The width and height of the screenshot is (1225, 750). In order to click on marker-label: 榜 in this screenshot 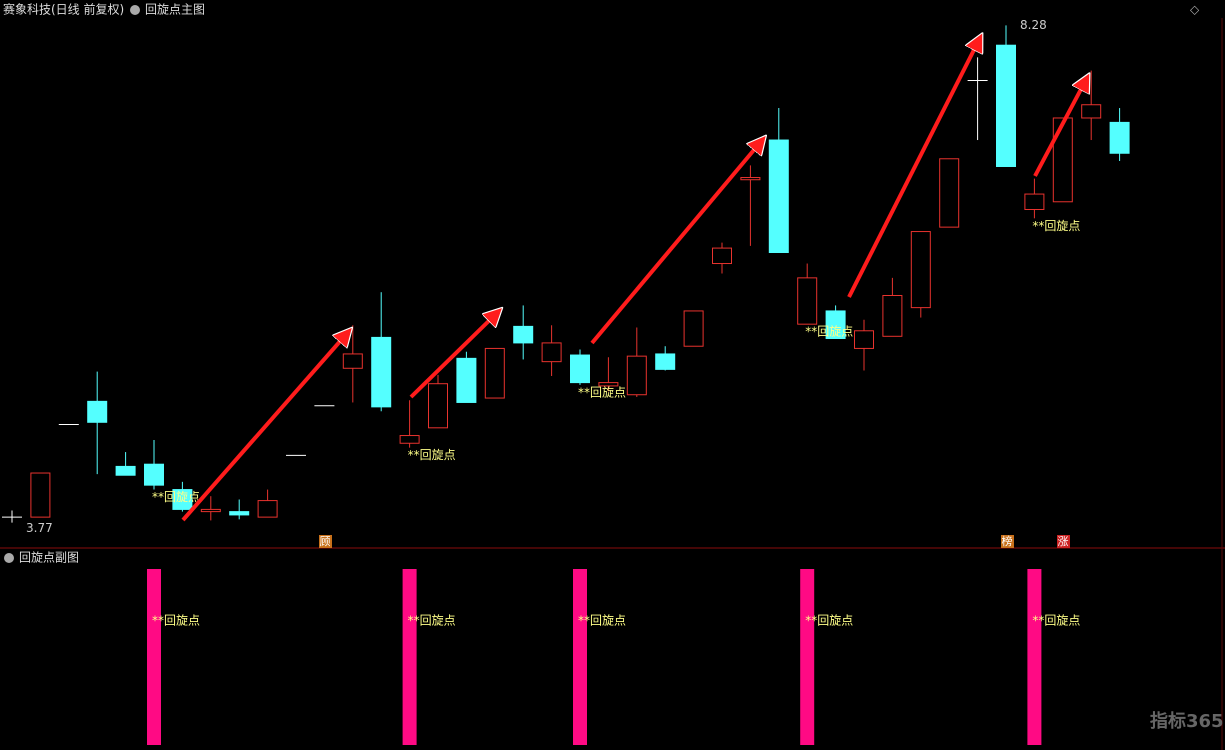, I will do `click(1007, 541)`.